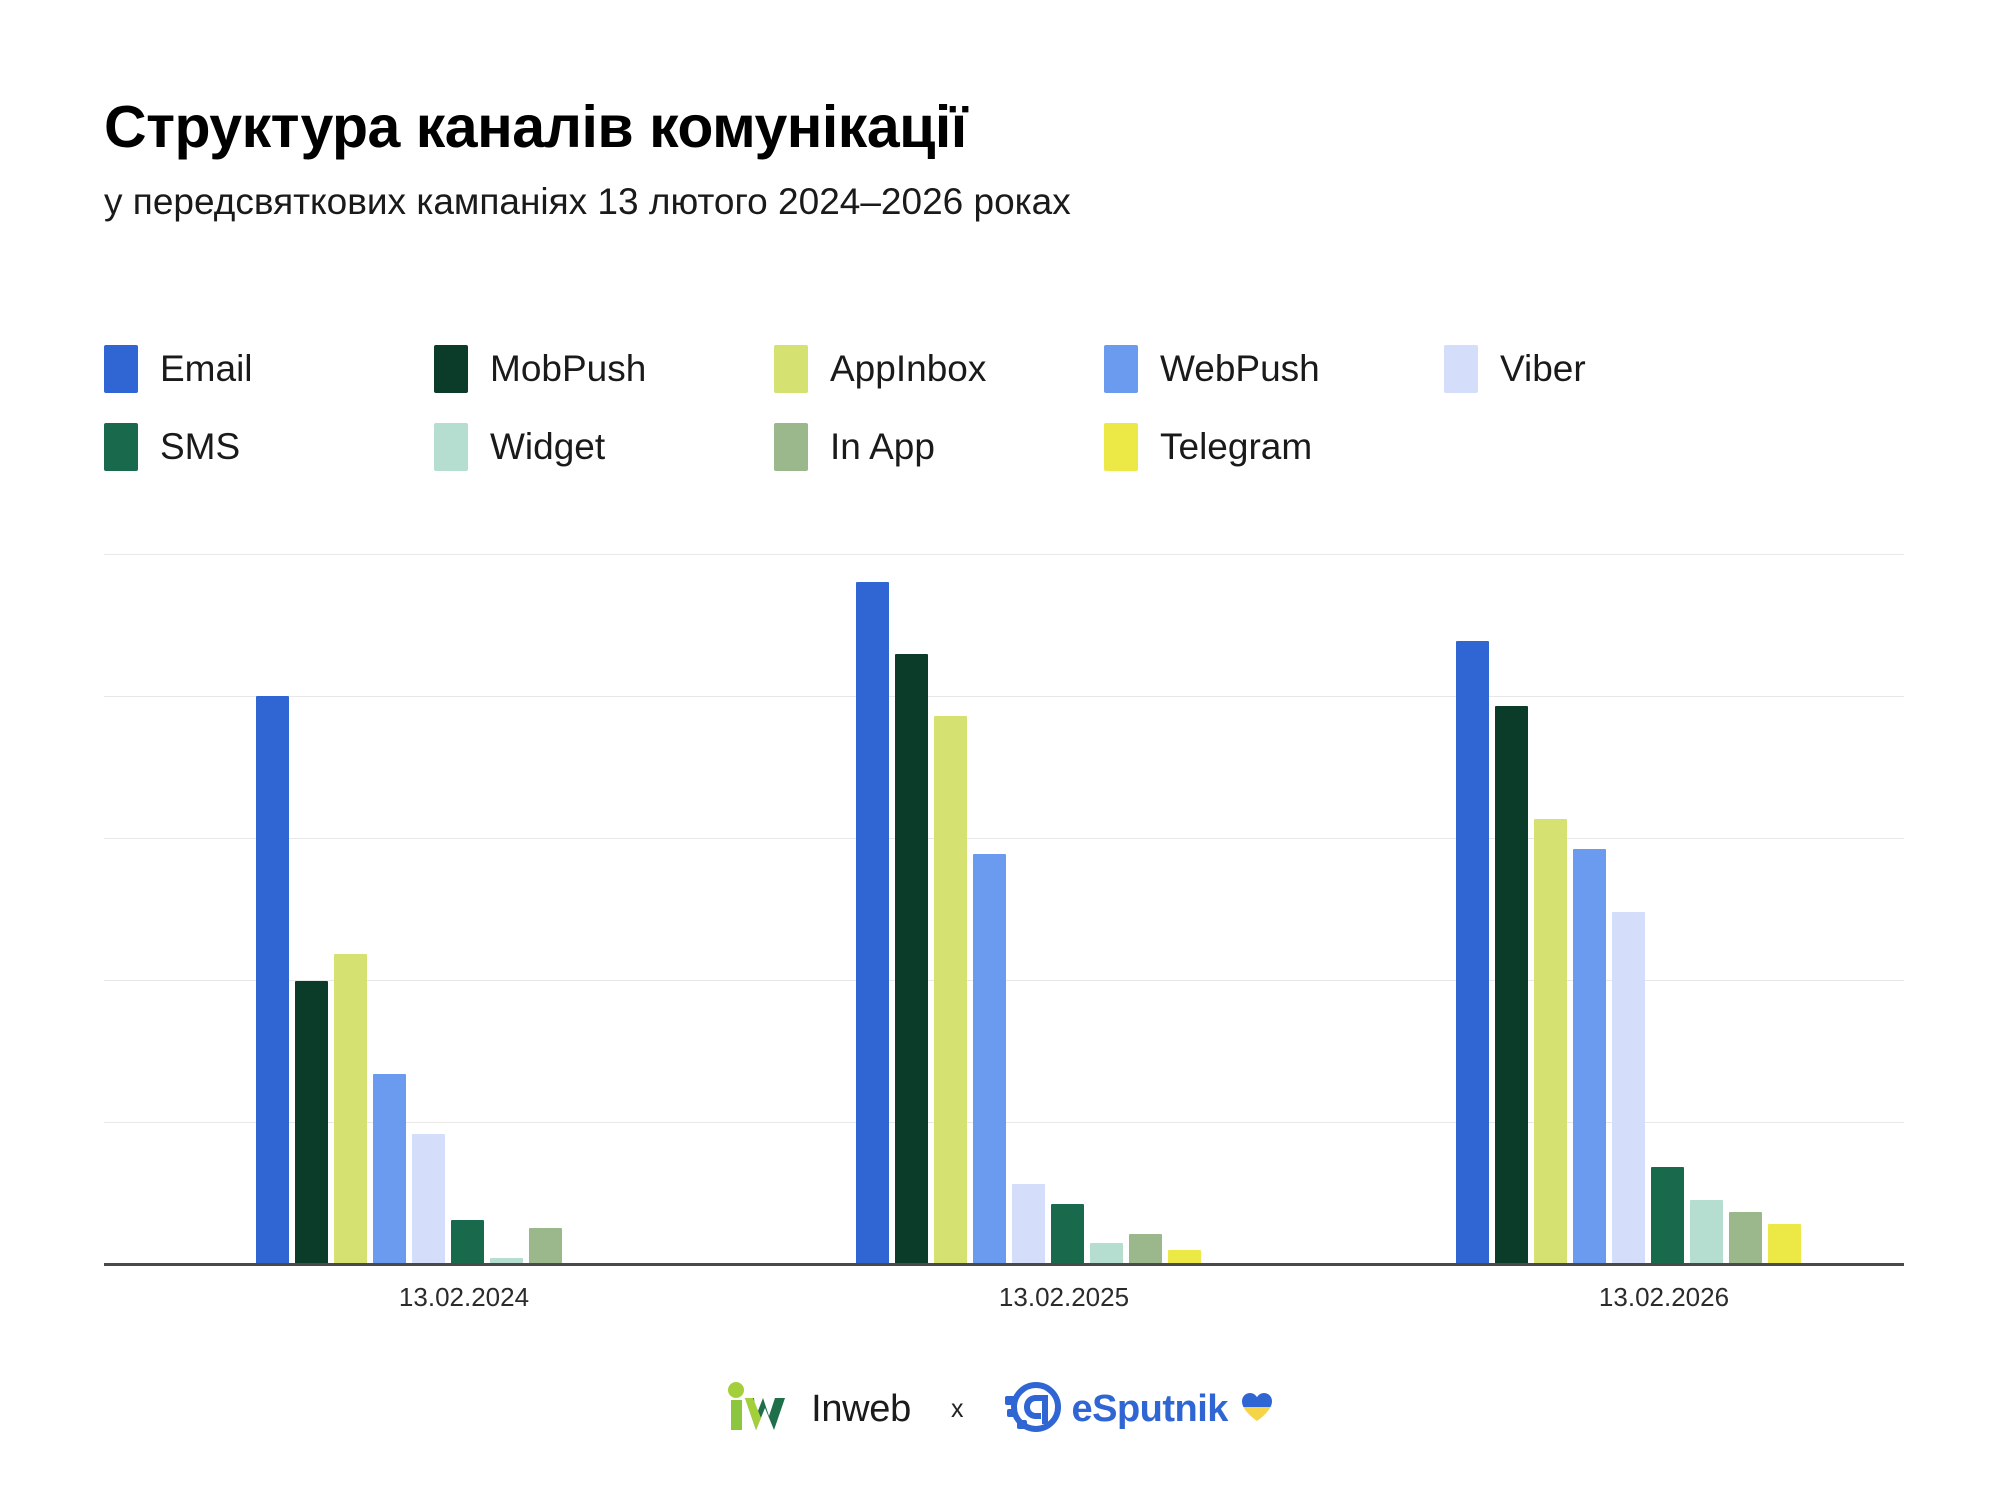  What do you see at coordinates (1543, 368) in the screenshot?
I see `legend-label: Viber` at bounding box center [1543, 368].